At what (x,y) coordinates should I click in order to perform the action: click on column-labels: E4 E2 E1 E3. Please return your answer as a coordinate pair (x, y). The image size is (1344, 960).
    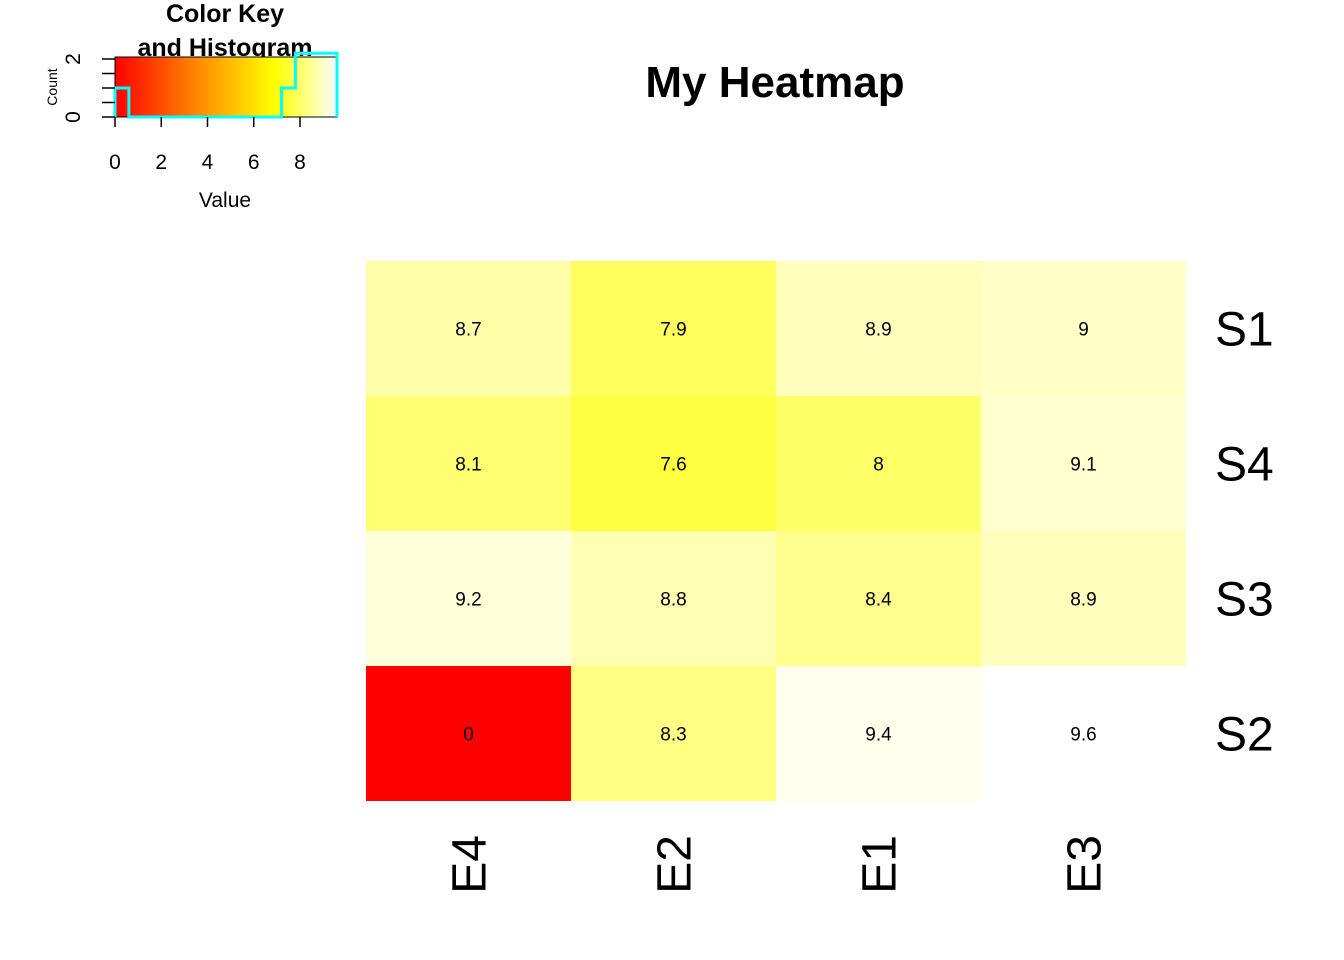
    Looking at the image, I should click on (778, 864).